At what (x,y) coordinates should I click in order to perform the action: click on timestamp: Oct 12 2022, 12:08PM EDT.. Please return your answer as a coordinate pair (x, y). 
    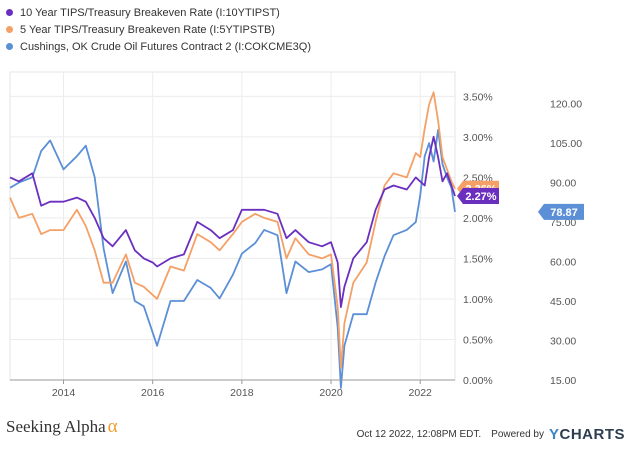
    Looking at the image, I should click on (419, 434).